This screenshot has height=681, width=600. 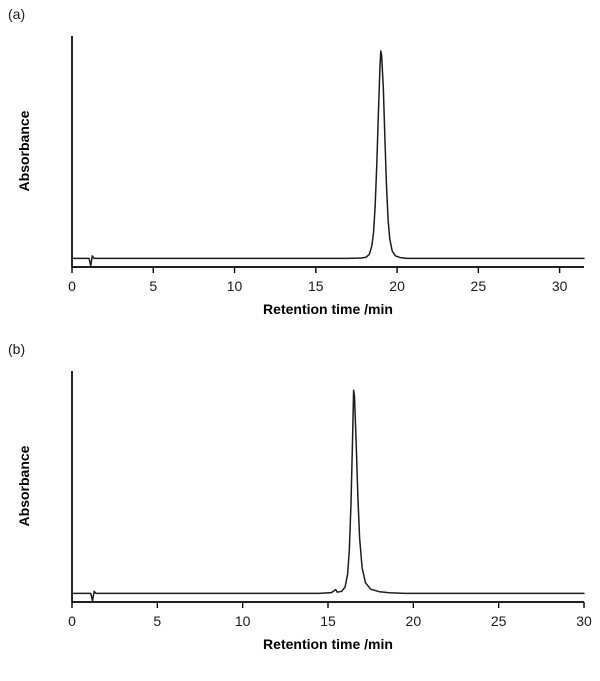 I want to click on panel-label-b: (b), so click(x=17, y=349).